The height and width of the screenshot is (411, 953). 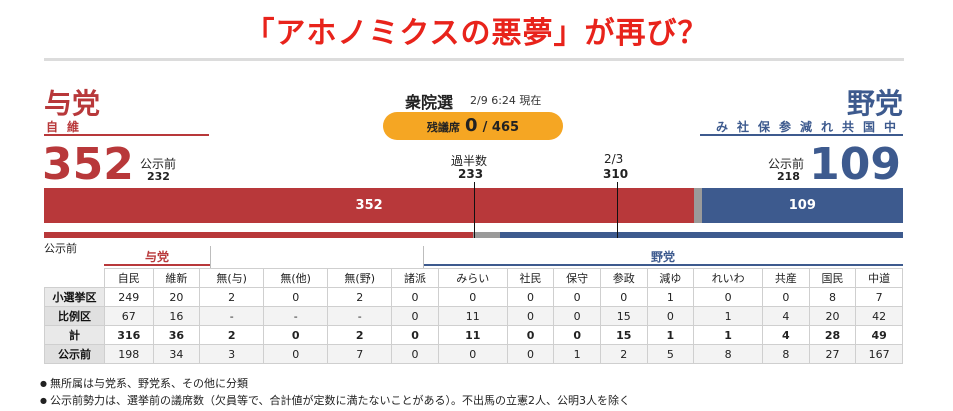 I want to click on majority-label: 過半数, so click(x=469, y=161).